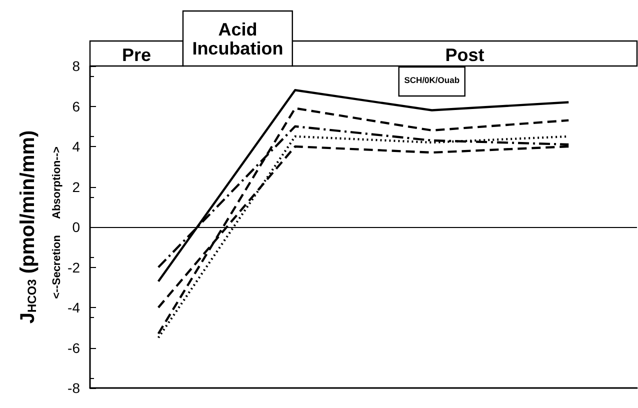 Image resolution: width=638 pixels, height=408 pixels. I want to click on text: Pre, so click(137, 55).